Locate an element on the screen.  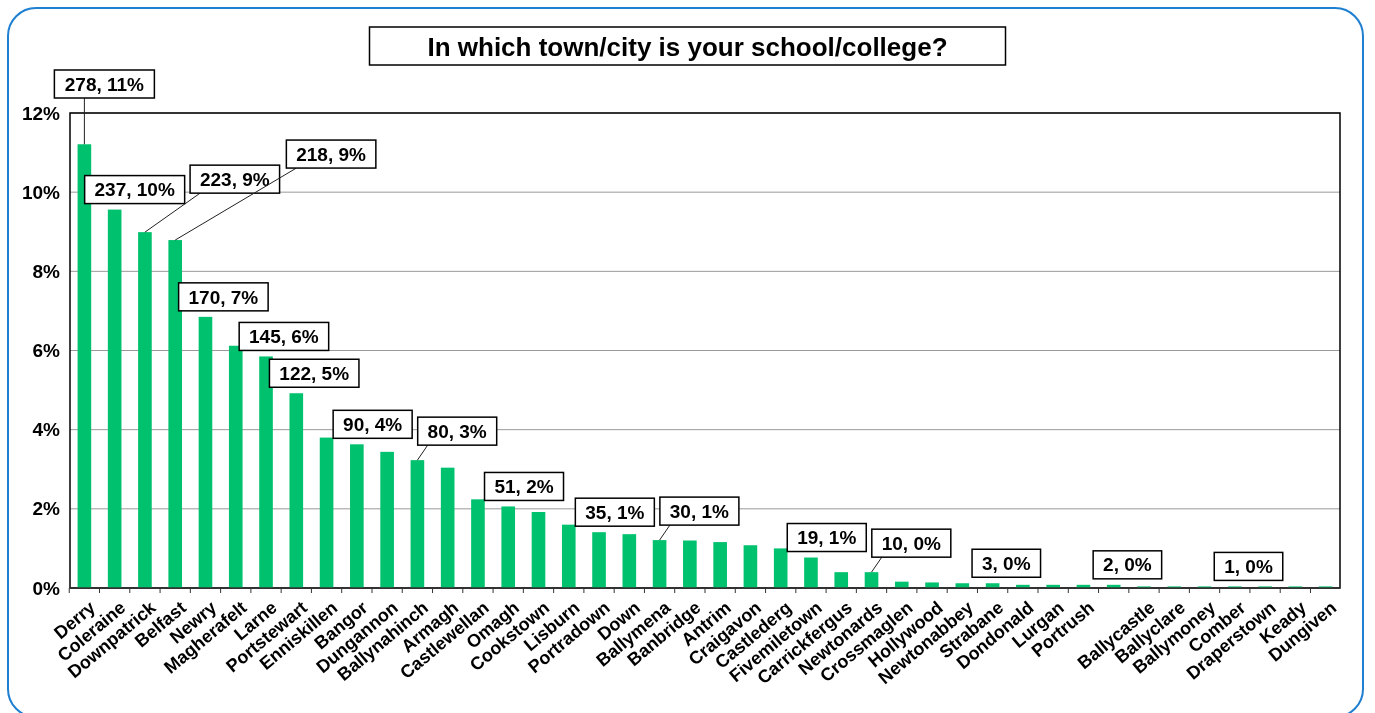
data-label: 145, 6% is located at coordinates (284, 337).